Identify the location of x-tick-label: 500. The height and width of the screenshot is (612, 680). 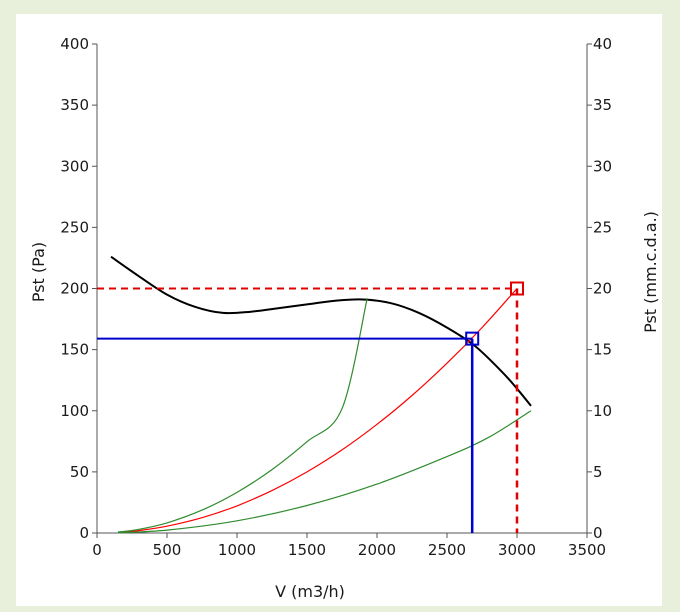
(167, 550).